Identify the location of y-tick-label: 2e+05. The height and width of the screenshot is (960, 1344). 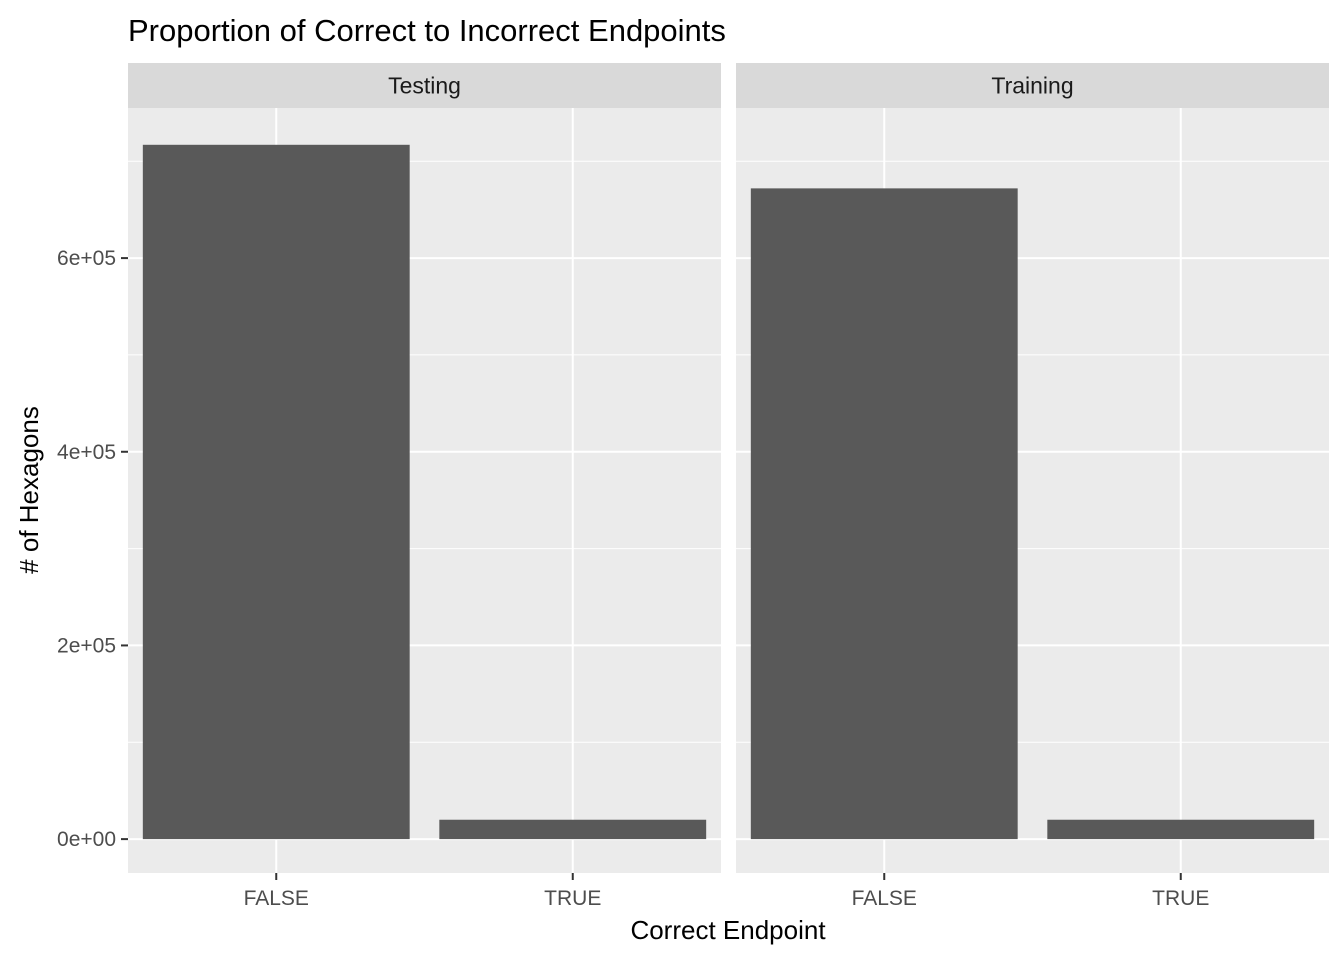
(86, 645).